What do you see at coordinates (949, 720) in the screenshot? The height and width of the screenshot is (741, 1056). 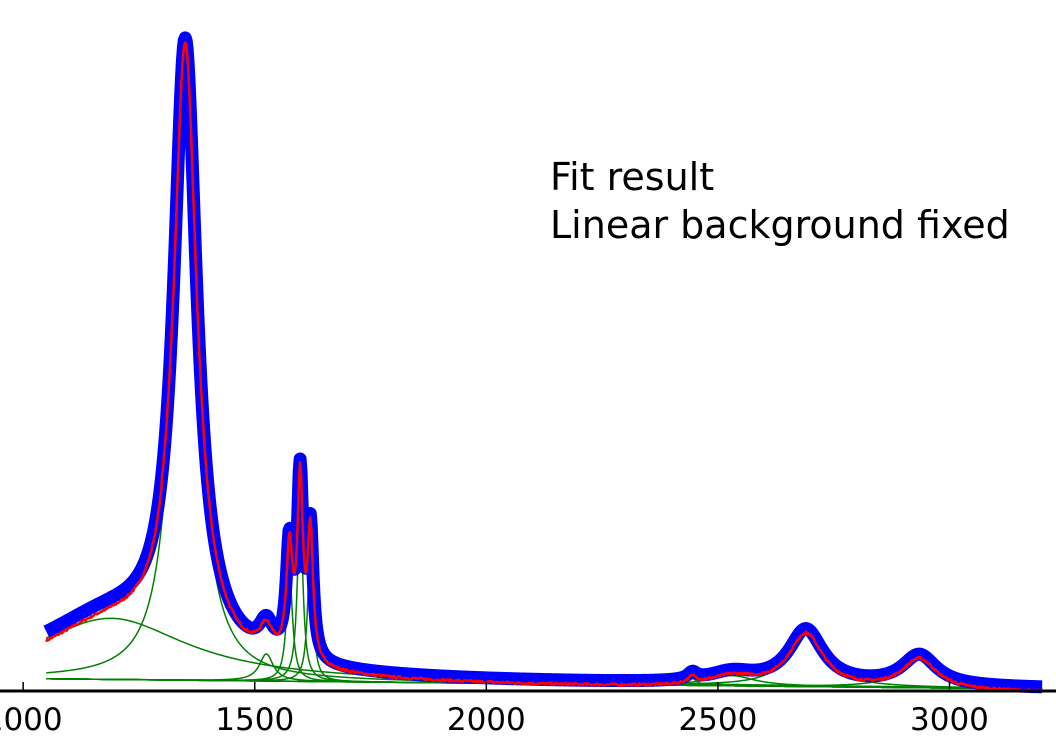 I see `x-tick-label-3000: 3000` at bounding box center [949, 720].